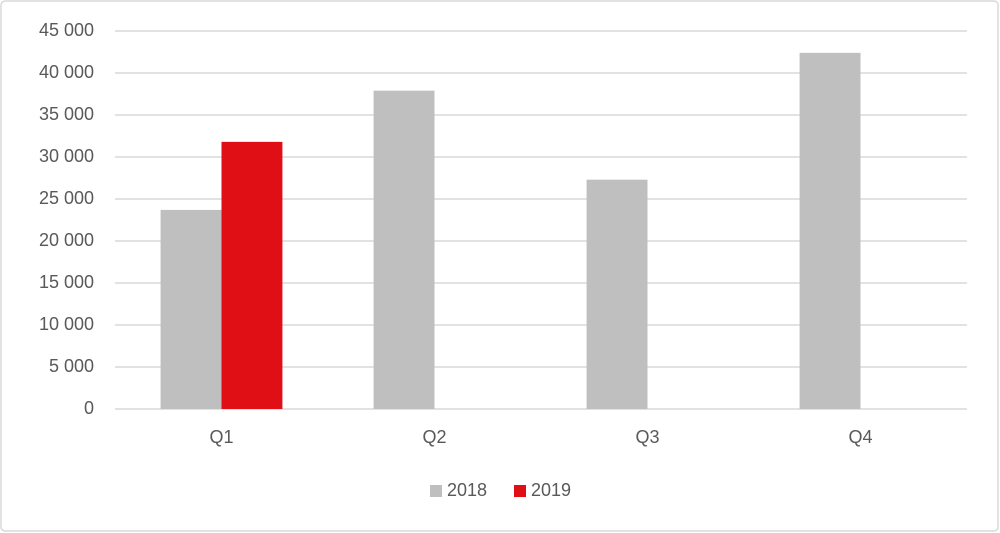 This screenshot has width=1000, height=533. What do you see at coordinates (551, 490) in the screenshot?
I see `legend-label: 2019` at bounding box center [551, 490].